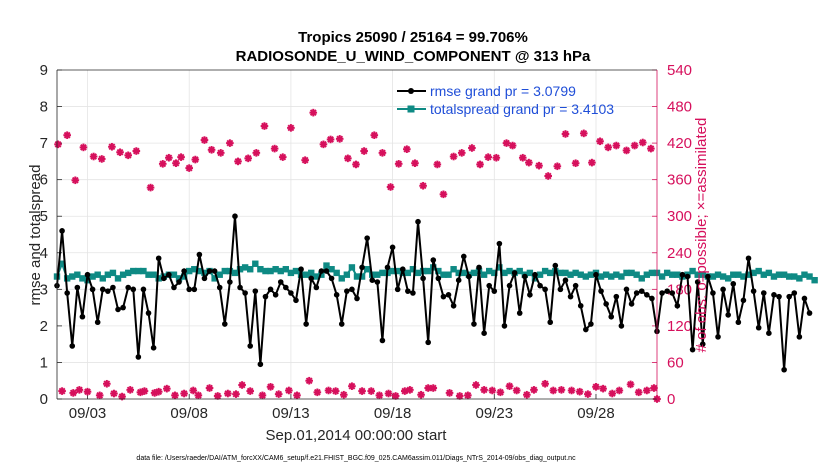 This screenshot has width=830, height=470. Describe the element at coordinates (44, 362) in the screenshot. I see `left-y-tick-label: 1` at that location.